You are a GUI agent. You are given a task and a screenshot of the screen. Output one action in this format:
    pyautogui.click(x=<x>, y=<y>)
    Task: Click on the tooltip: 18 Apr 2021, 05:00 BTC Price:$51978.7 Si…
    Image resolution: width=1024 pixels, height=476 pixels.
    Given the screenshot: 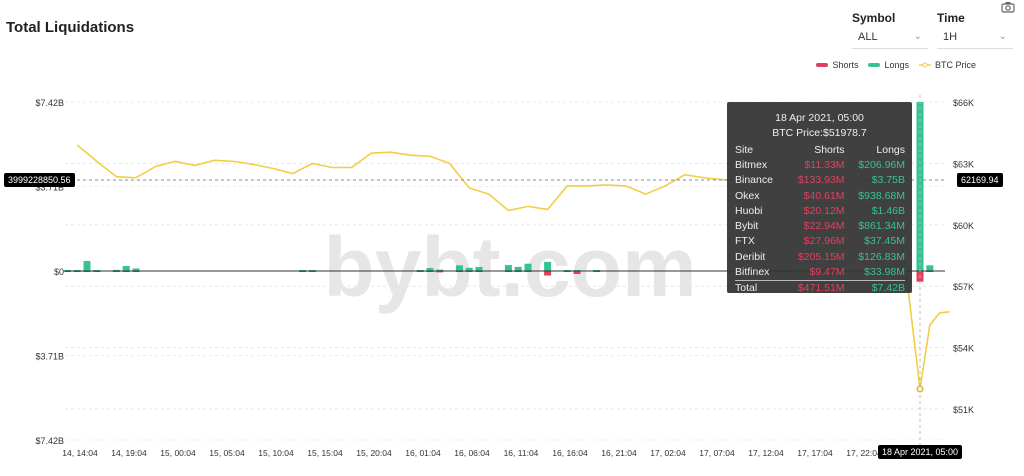 What is the action you would take?
    pyautogui.click(x=819, y=199)
    